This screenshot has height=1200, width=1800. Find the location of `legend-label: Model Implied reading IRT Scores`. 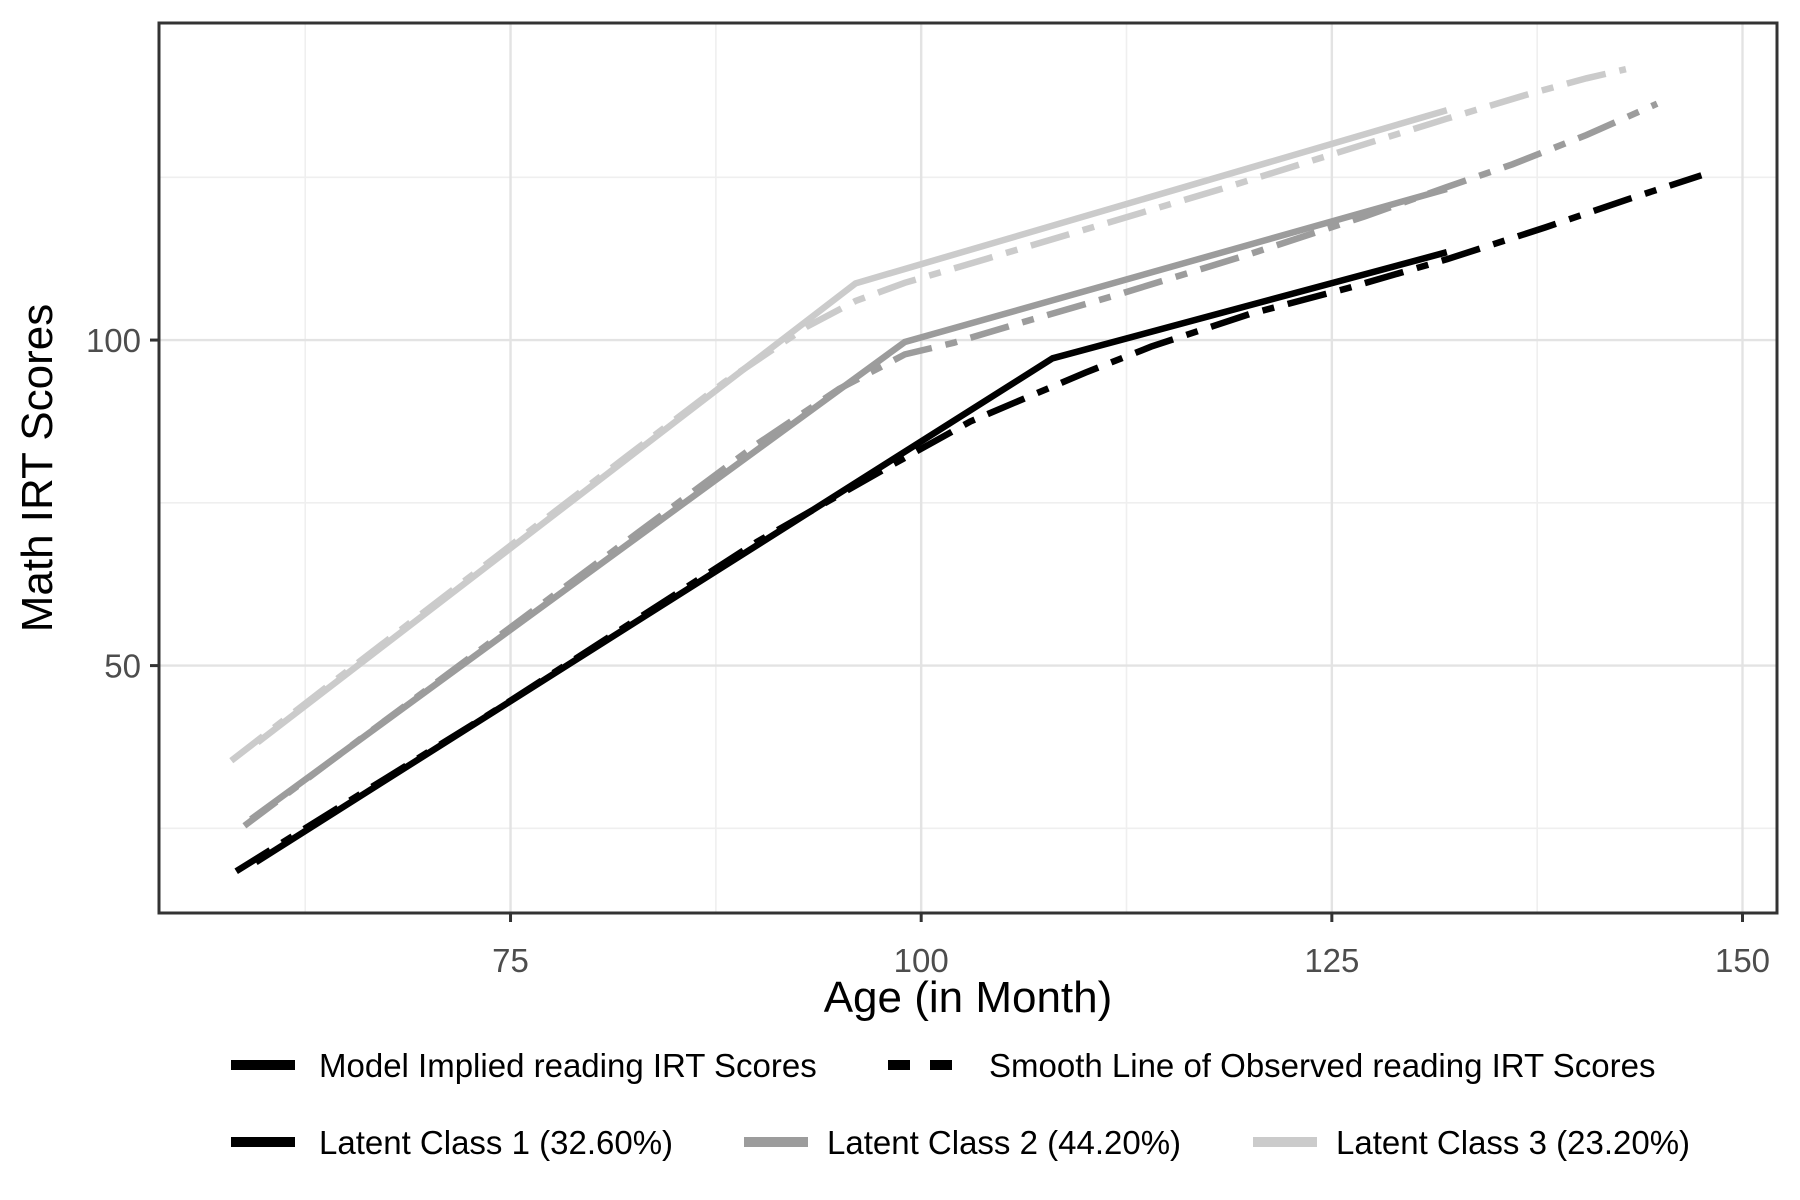

legend-label: Model Implied reading IRT Scores is located at coordinates (568, 1065).